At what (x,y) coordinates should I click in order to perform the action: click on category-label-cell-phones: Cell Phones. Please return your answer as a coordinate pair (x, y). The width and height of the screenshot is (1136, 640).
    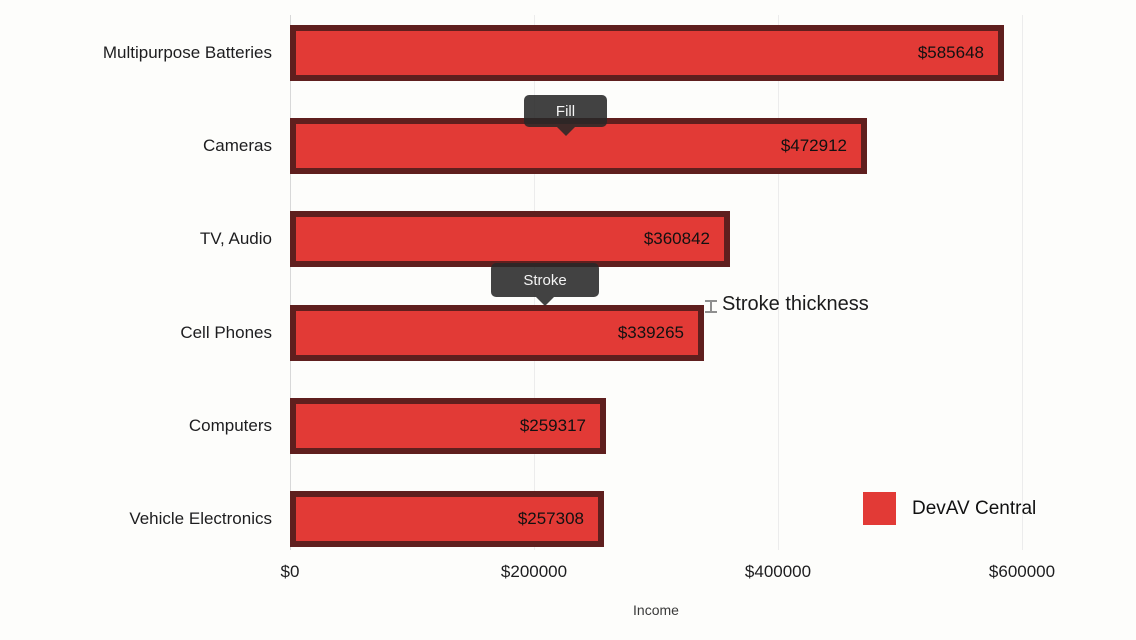
    Looking at the image, I should click on (226, 332).